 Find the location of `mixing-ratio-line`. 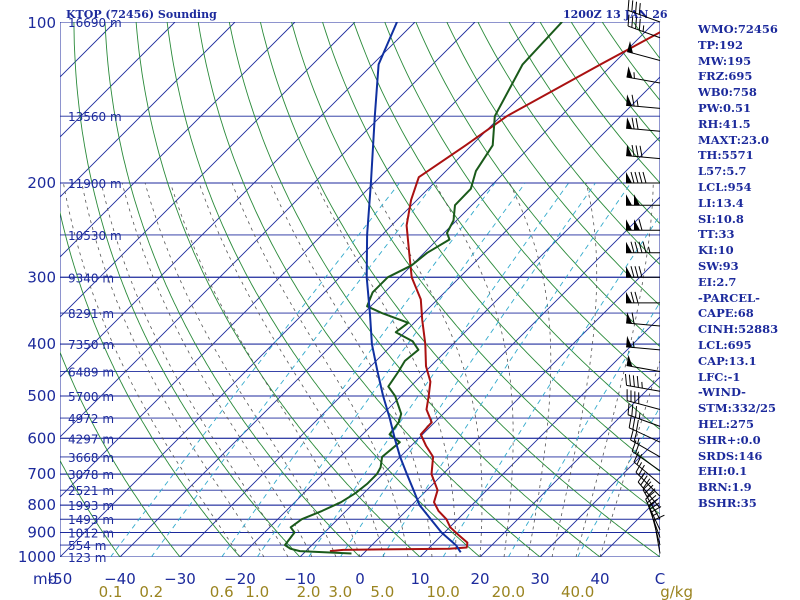

mixing-ratio-line is located at coordinates (583, 429).